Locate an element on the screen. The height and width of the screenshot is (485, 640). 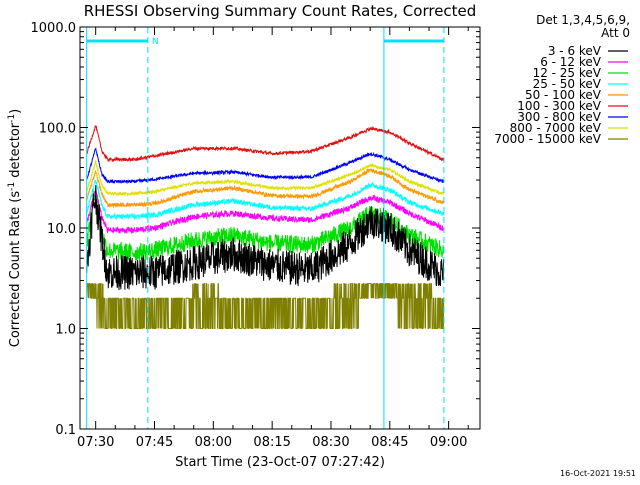
legend-entry-label: 3 - 6 keV is located at coordinates (575, 51).